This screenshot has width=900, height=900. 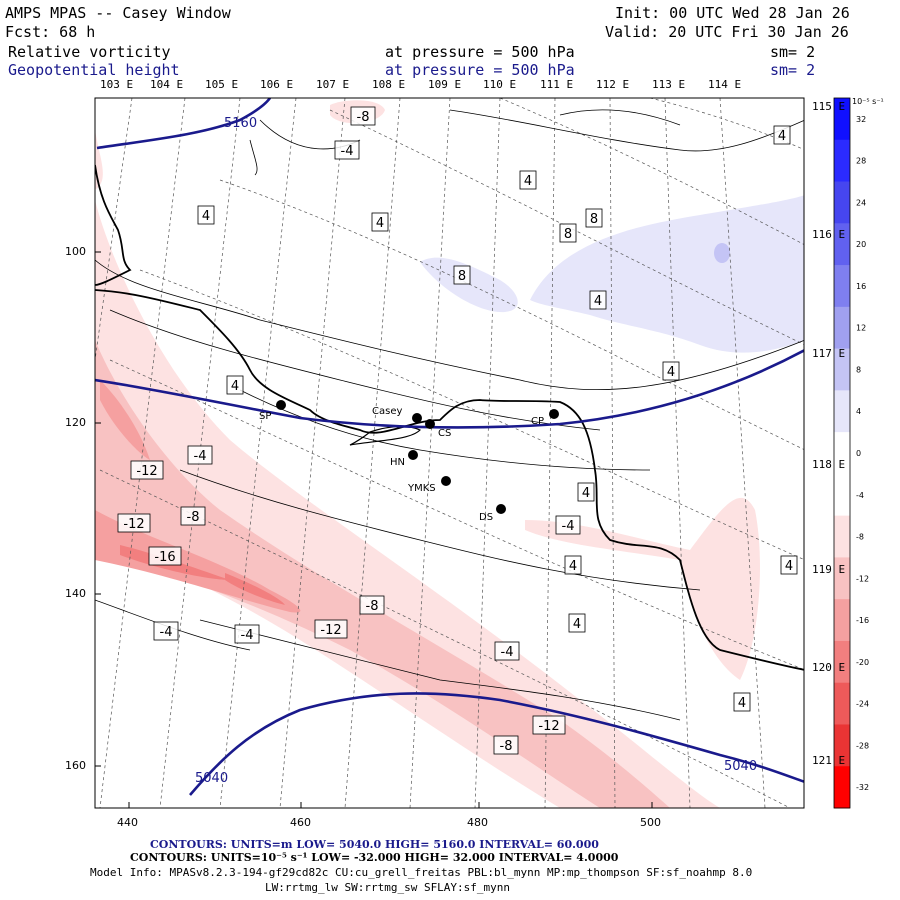 I want to click on colorbar-tick: 12, so click(x=861, y=328).